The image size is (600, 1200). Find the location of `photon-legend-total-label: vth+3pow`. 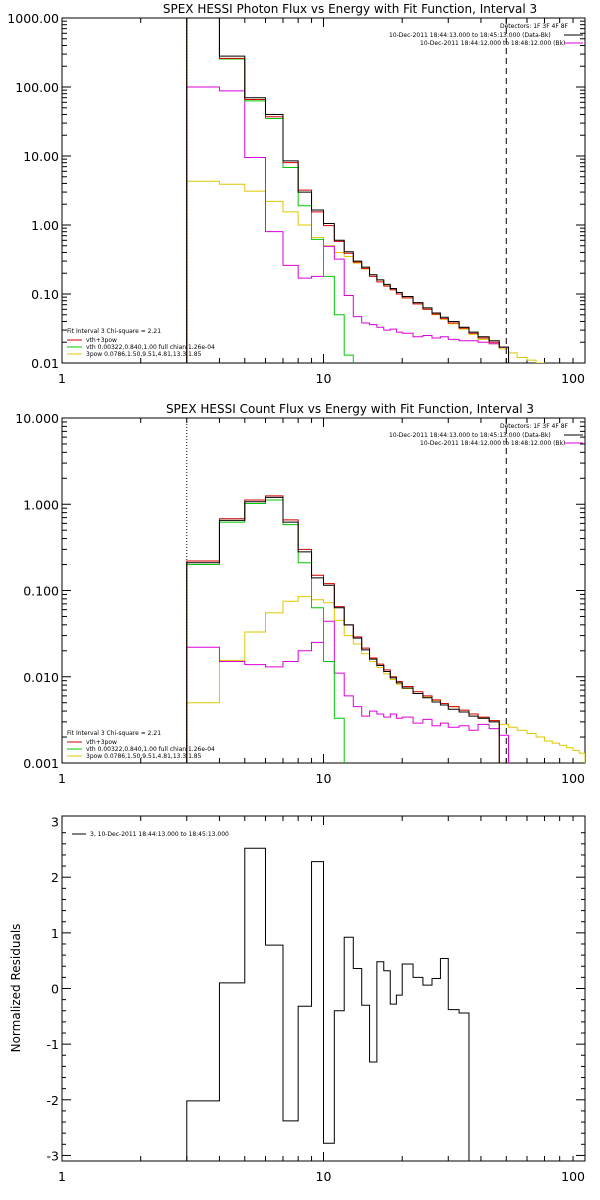

photon-legend-total-label: vth+3pow is located at coordinates (101, 340).